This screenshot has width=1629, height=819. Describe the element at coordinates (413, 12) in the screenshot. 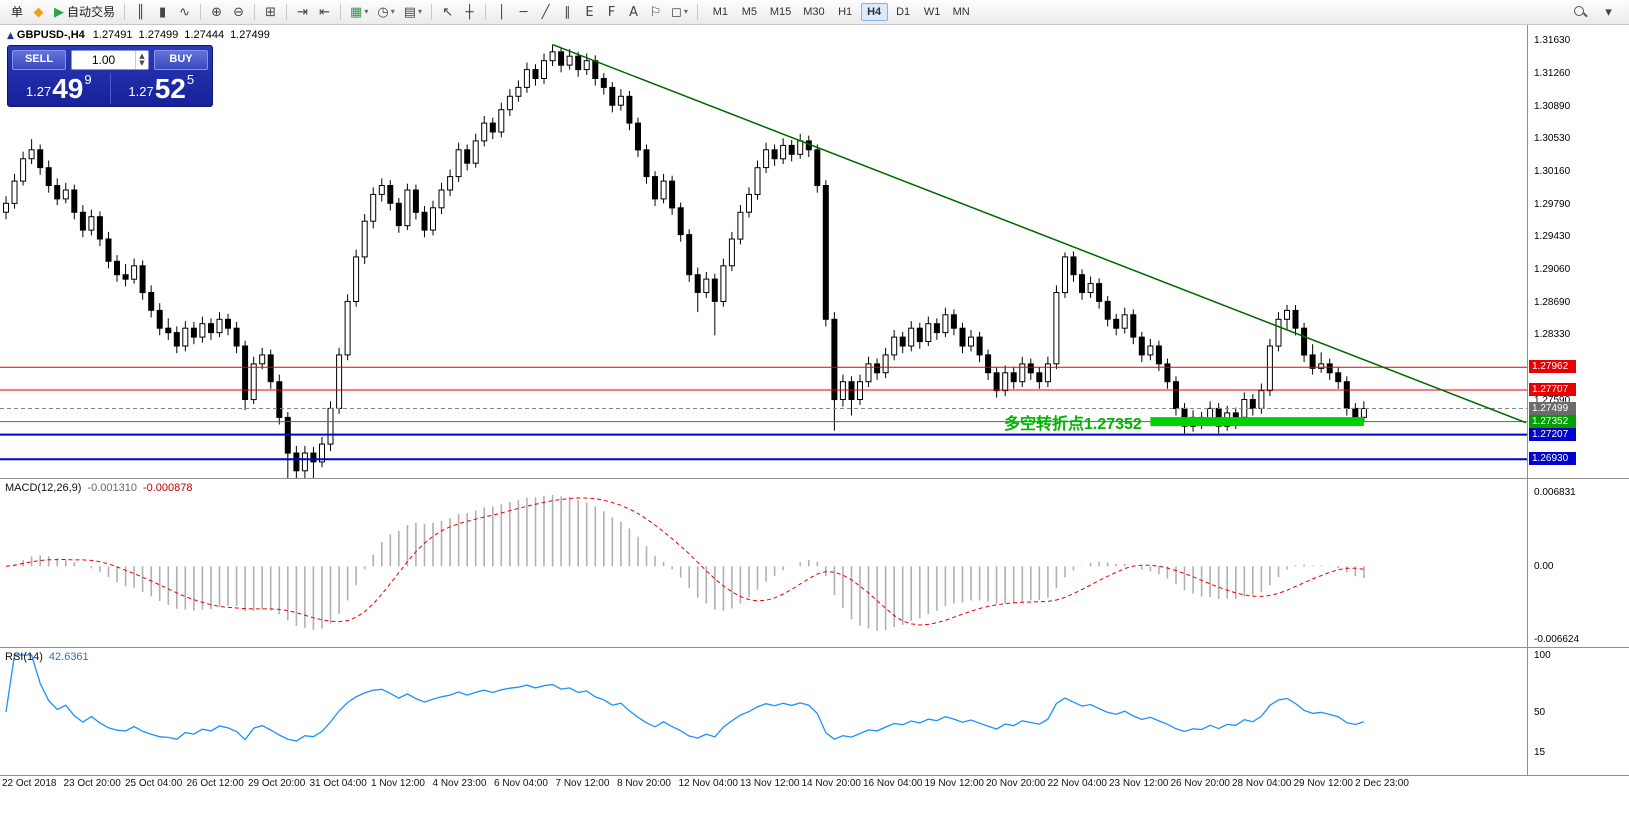

I see `templates-button: ▤ ▾` at that location.